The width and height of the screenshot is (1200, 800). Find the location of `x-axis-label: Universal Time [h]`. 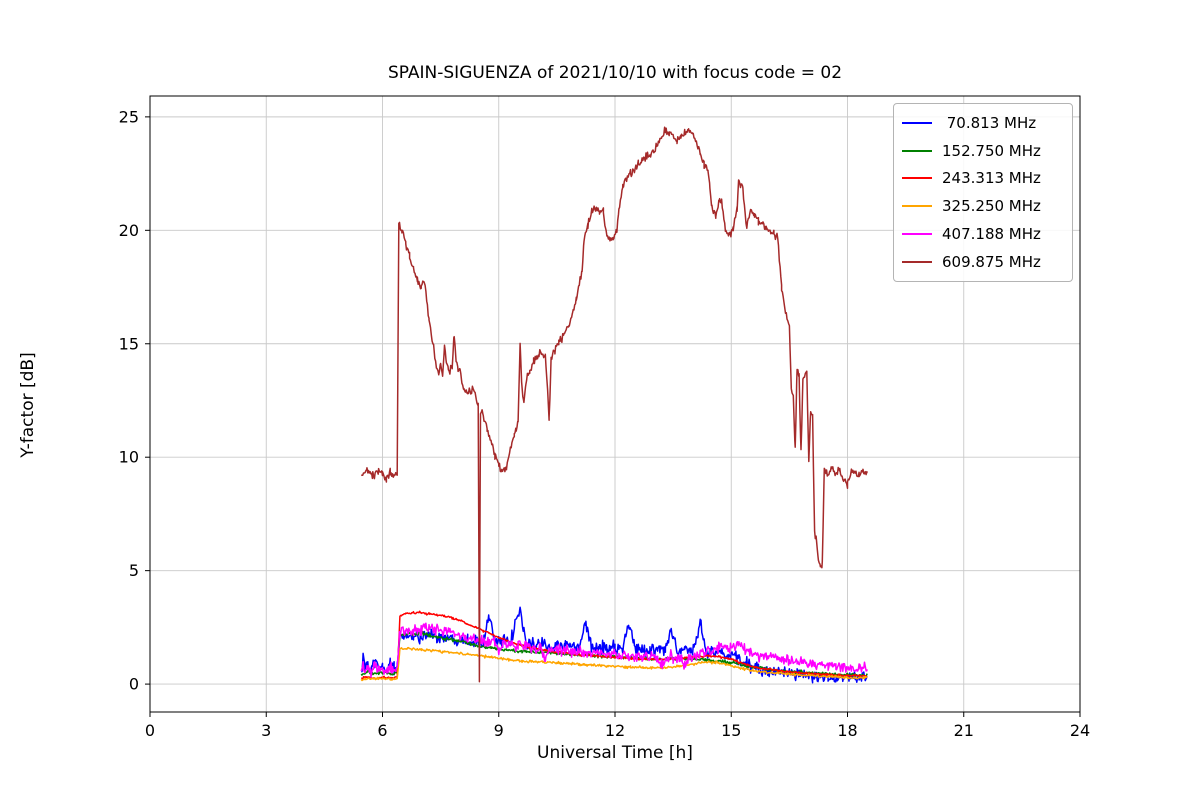

x-axis-label: Universal Time [h] is located at coordinates (615, 753).